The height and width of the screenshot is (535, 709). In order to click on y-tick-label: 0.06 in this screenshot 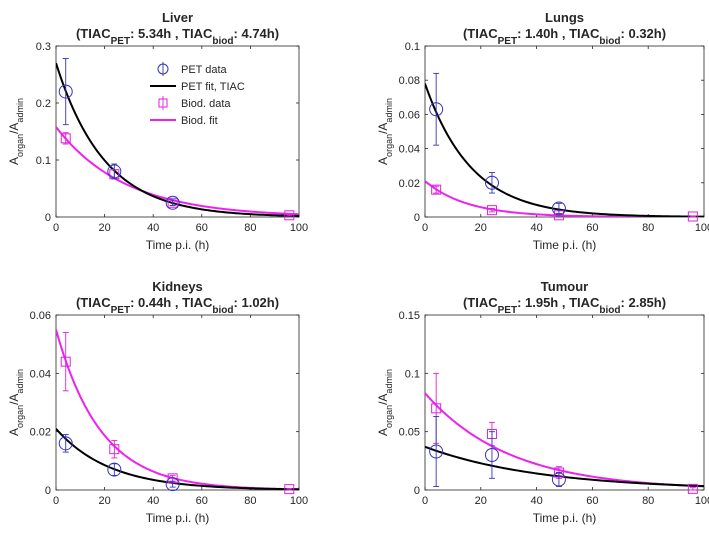, I will do `click(40, 316)`.